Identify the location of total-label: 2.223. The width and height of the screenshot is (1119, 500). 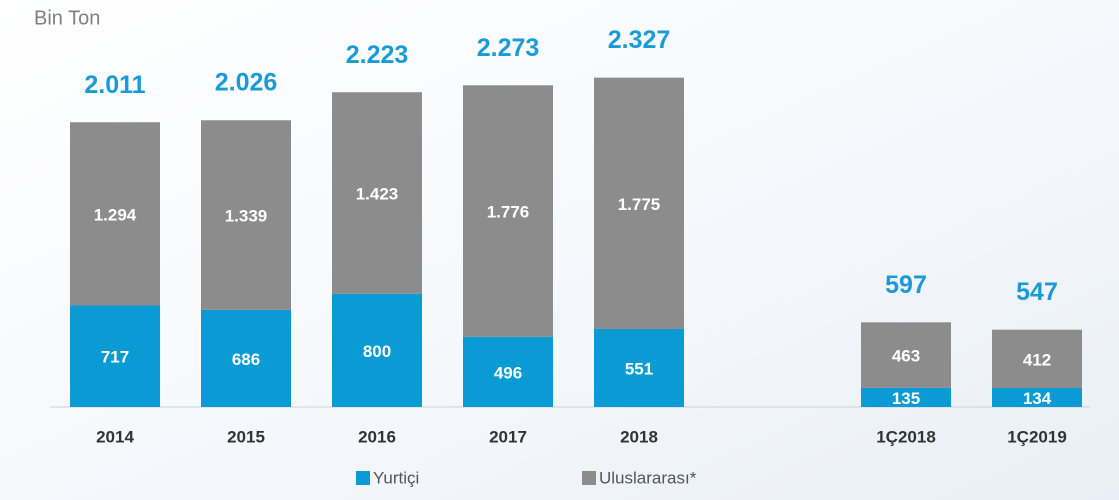
(377, 55).